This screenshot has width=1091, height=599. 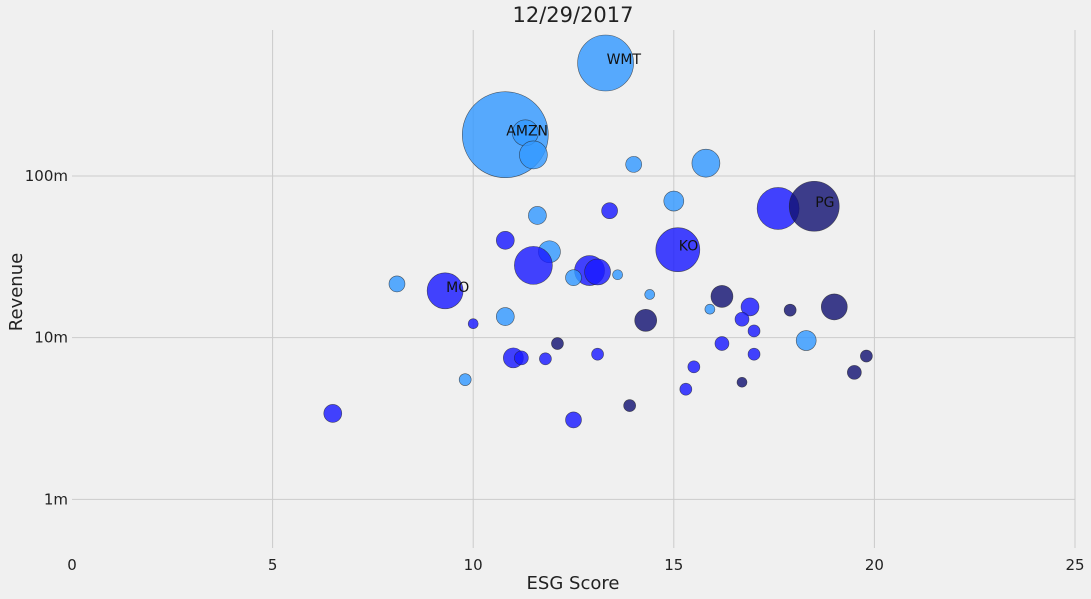 I want to click on point-label: MO, so click(x=457, y=288).